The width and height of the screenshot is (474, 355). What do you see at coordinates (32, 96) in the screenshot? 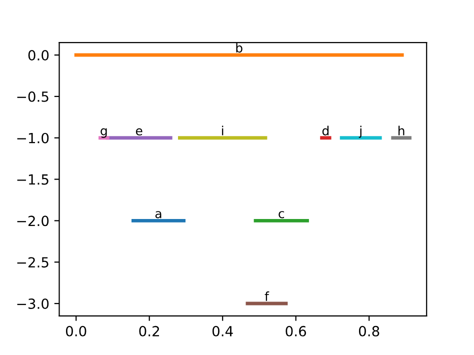
I see `y-tick-label: −0.5` at bounding box center [32, 96].